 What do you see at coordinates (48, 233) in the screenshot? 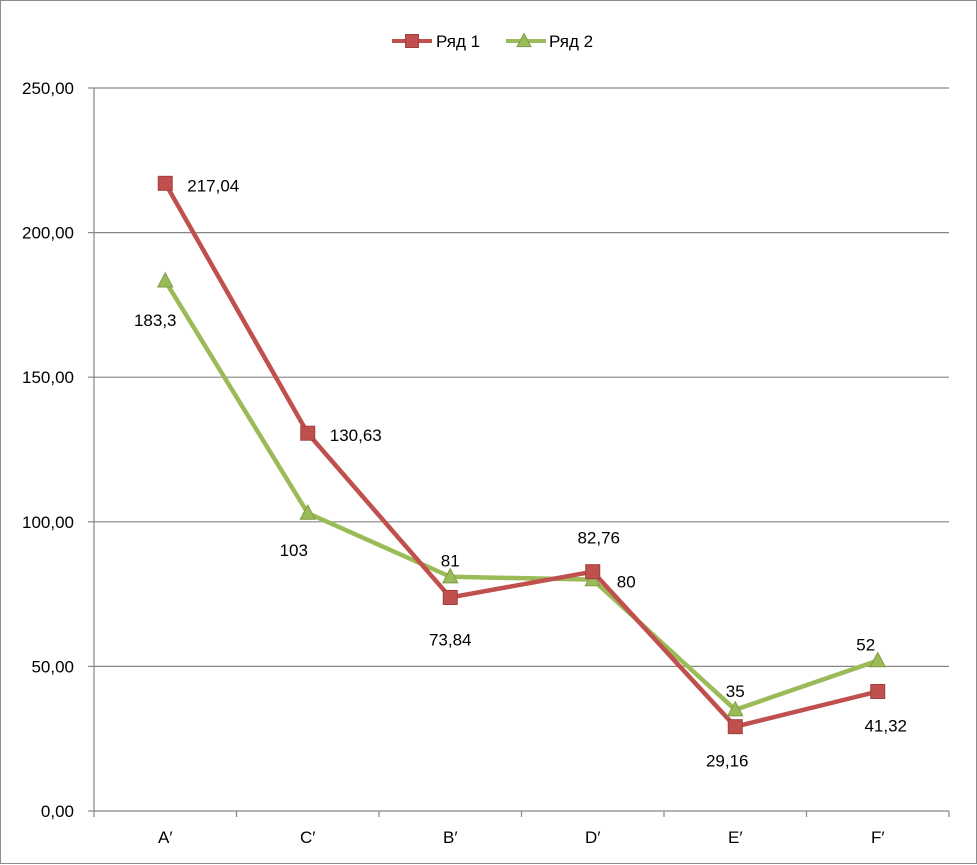
I see `y-tick-label: 200,00` at bounding box center [48, 233].